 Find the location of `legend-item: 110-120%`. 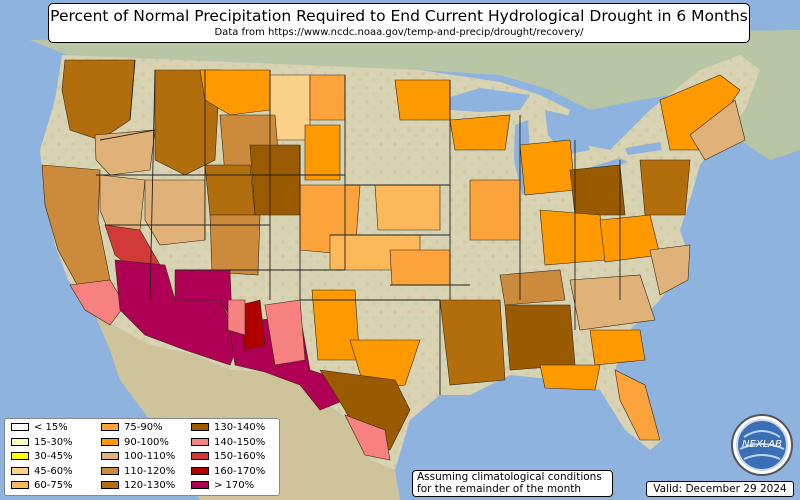

legend-item: 110-120% is located at coordinates (138, 472).